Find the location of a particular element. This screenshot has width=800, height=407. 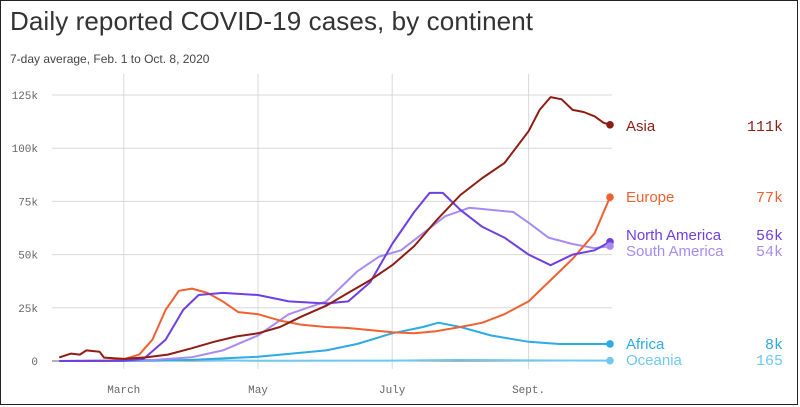

x-tick-label: May is located at coordinates (258, 391).